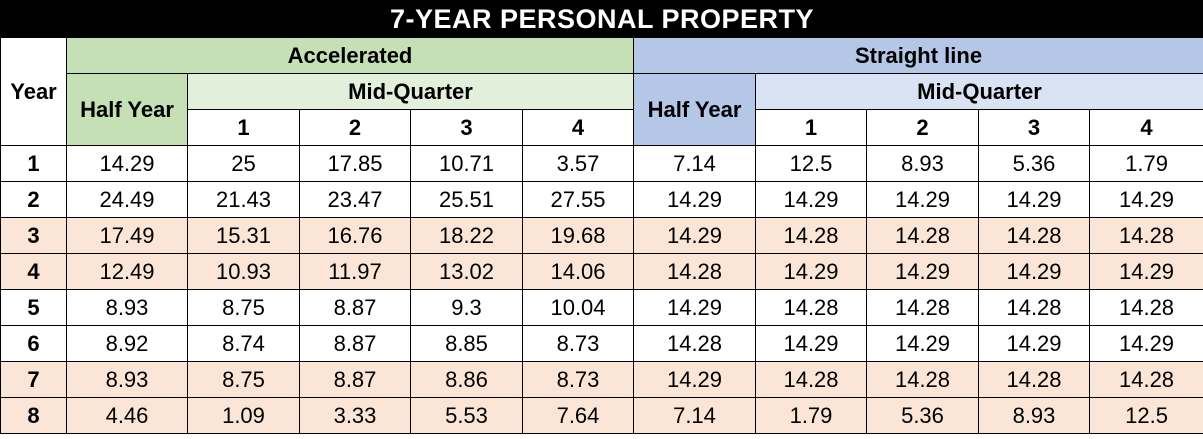 The height and width of the screenshot is (439, 1203). Describe the element at coordinates (466, 343) in the screenshot. I see `value-cell: 8.85` at that location.